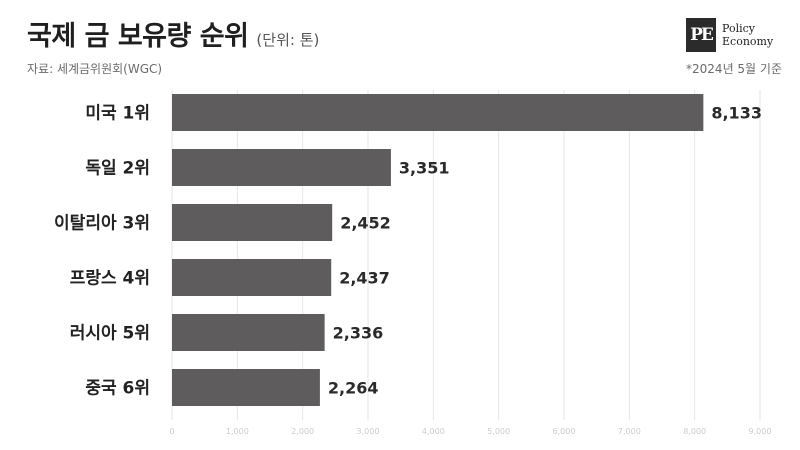 The width and height of the screenshot is (800, 450). Describe the element at coordinates (302, 431) in the screenshot. I see `x-tick-label: 2,000` at that location.